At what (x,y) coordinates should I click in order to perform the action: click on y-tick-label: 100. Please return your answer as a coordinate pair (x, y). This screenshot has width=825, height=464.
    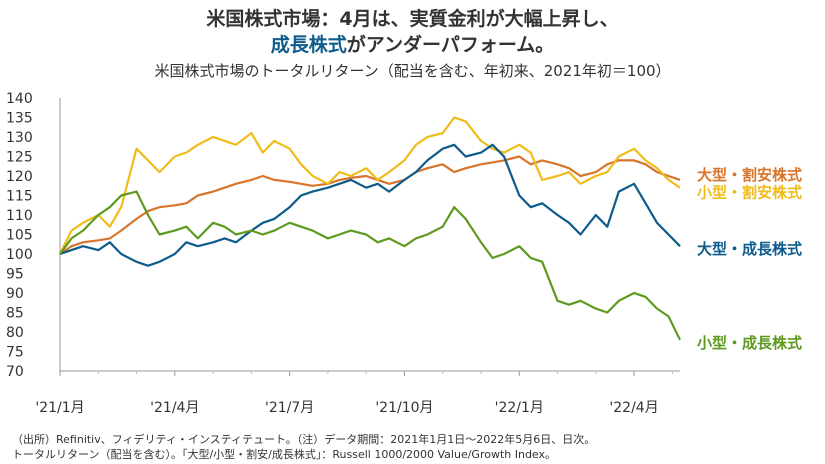
    Looking at the image, I should click on (19, 255).